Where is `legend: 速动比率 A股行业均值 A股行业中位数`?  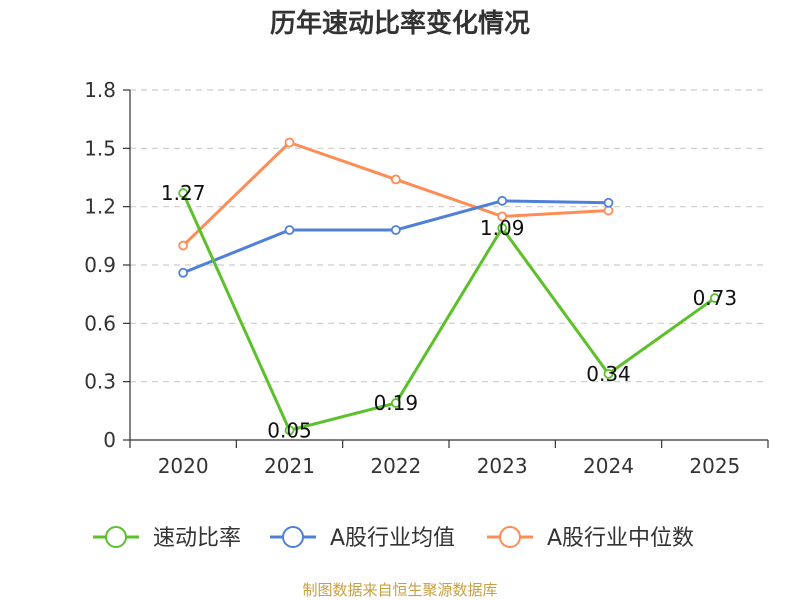 legend: 速动比率 A股行业均值 A股行业中位数 is located at coordinates (393, 538).